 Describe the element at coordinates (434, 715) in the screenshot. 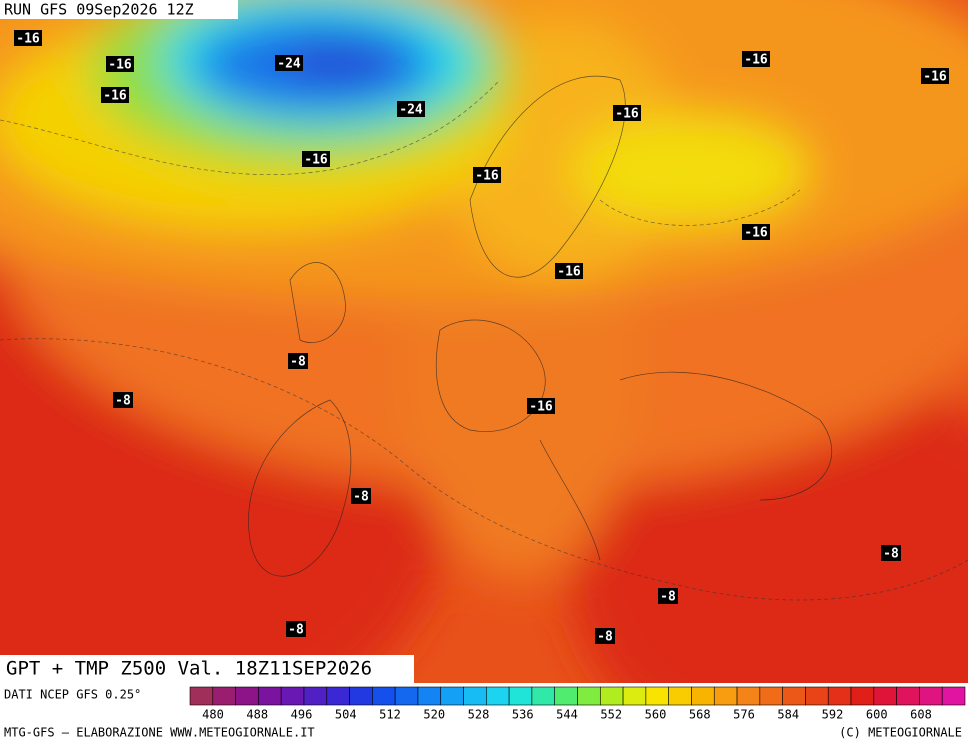

I see `colorbar-tick-label: 520` at that location.